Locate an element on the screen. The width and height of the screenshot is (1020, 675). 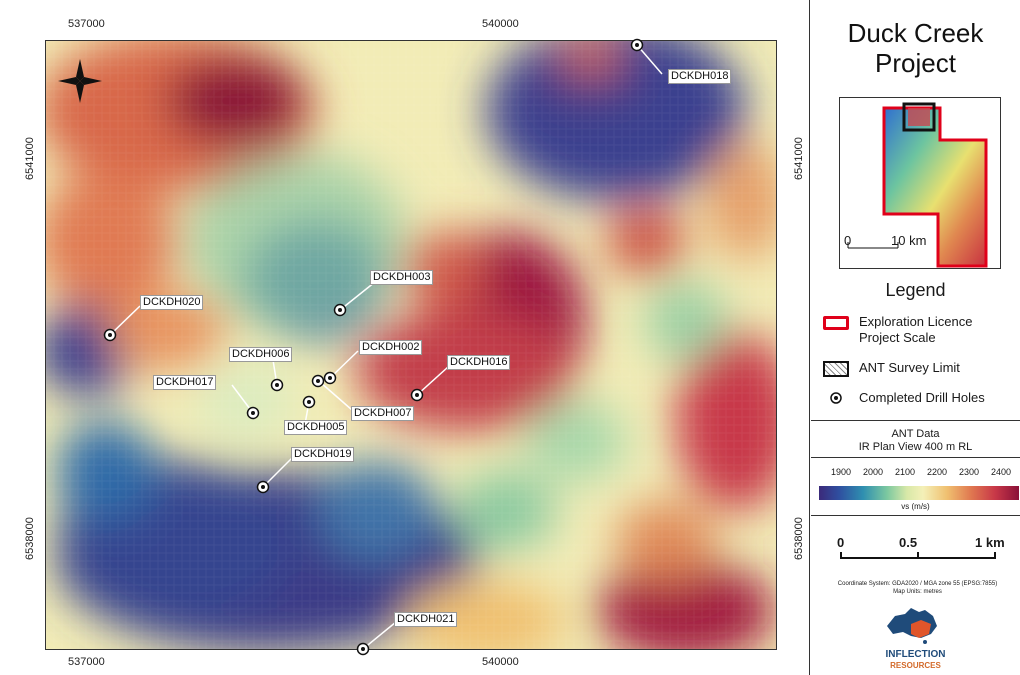
scale-label-half: 0.5 is located at coordinates (908, 542).